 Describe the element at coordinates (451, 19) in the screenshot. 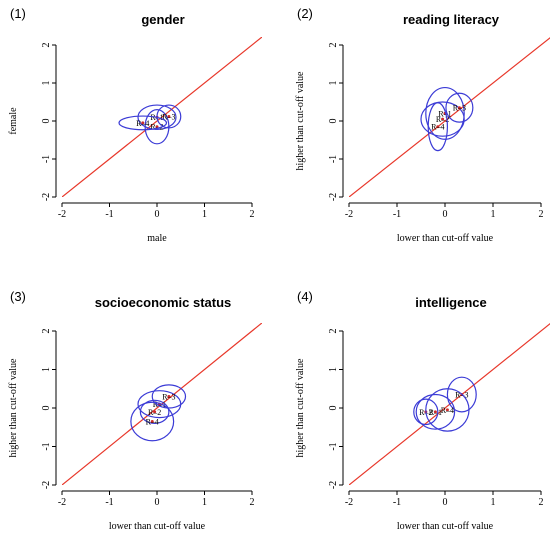

I see `panel-title: reading literacy` at that location.